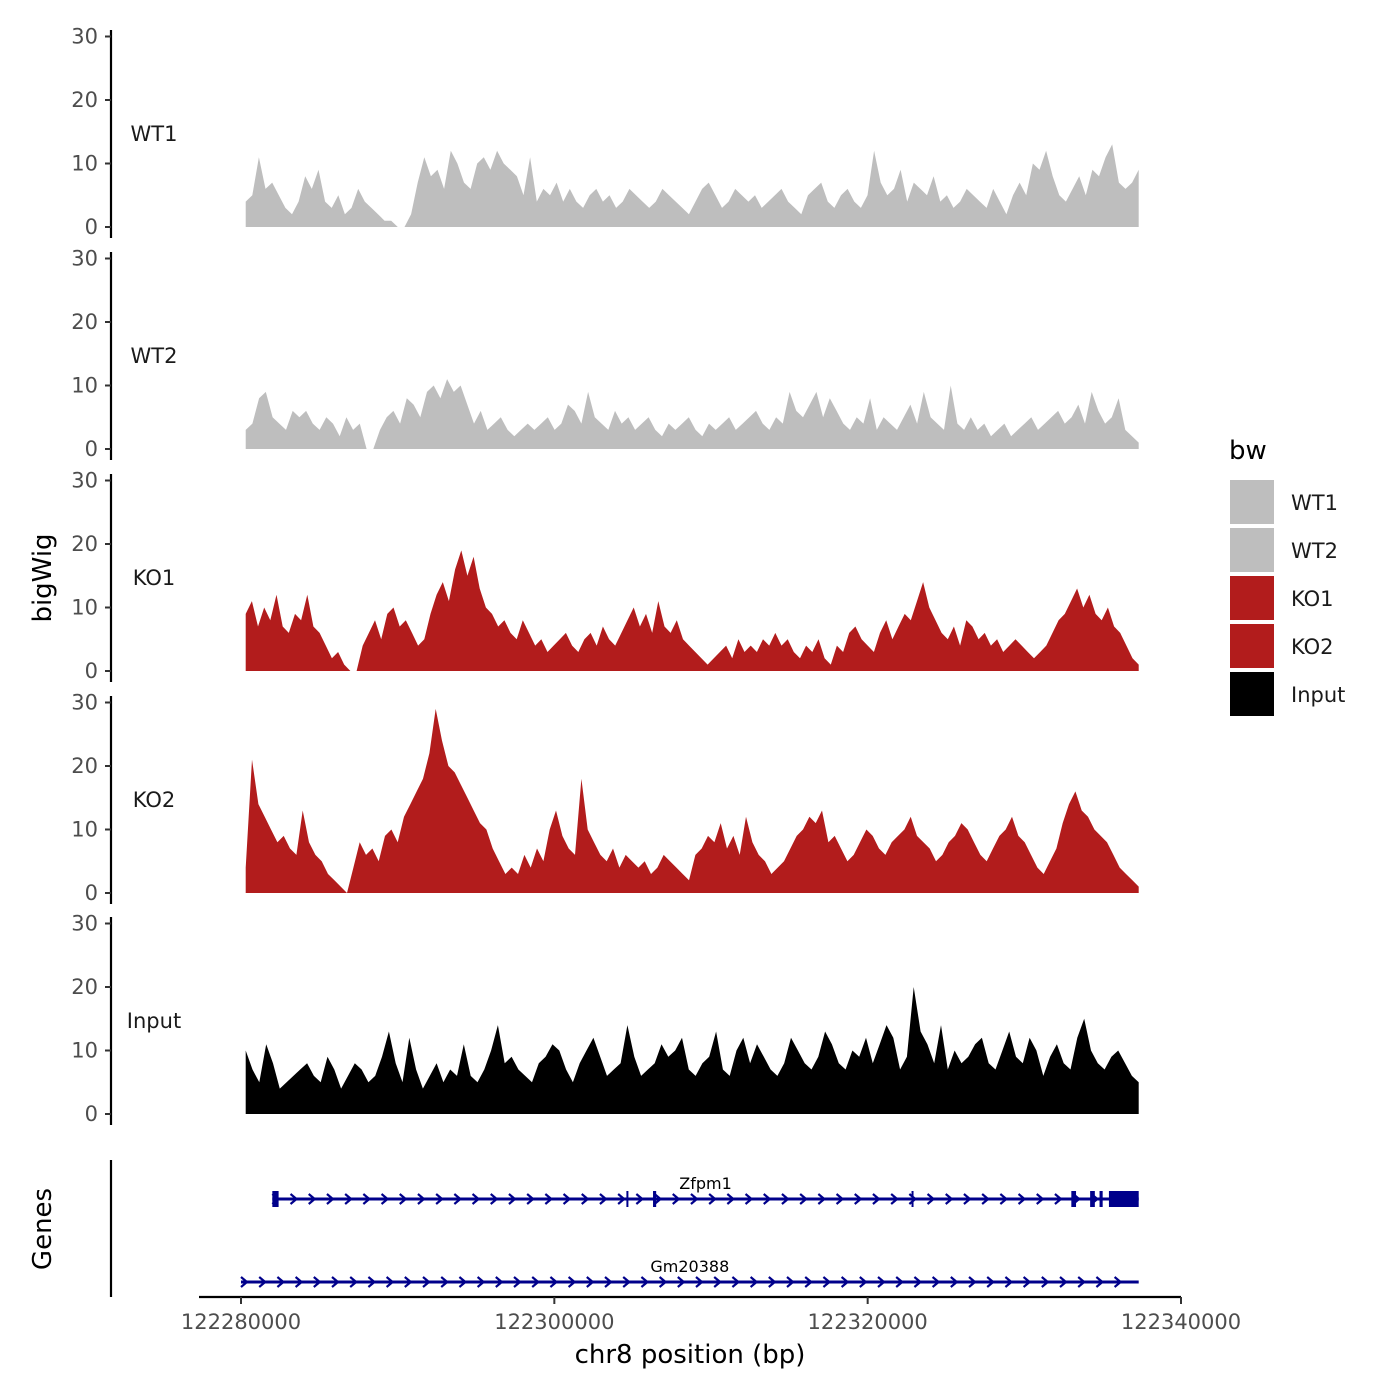 The height and width of the screenshot is (1400, 1400). What do you see at coordinates (1287, 576) in the screenshot?
I see `legend: bw WT1 WT2 KO1 KO2 Input` at bounding box center [1287, 576].